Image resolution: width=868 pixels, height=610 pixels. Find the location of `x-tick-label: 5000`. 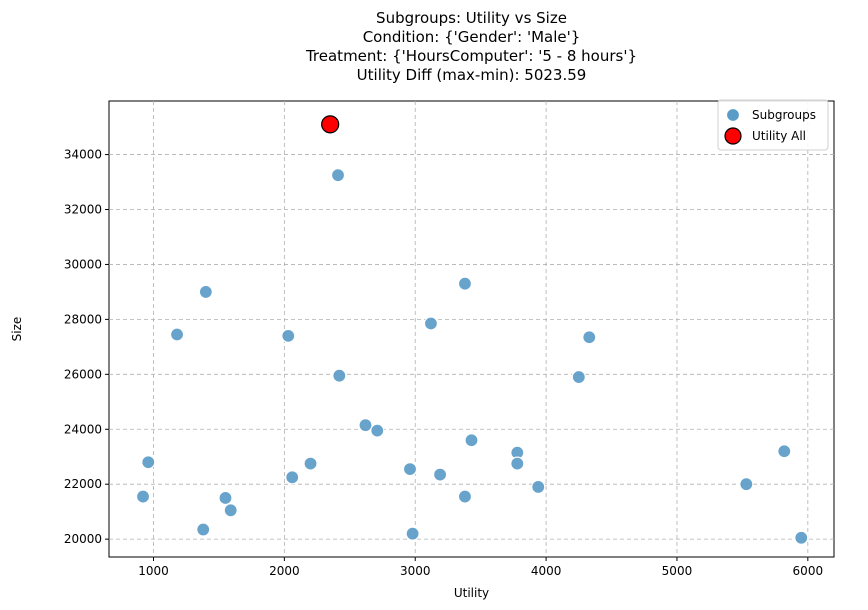

x-tick-label: 5000 is located at coordinates (677, 571).